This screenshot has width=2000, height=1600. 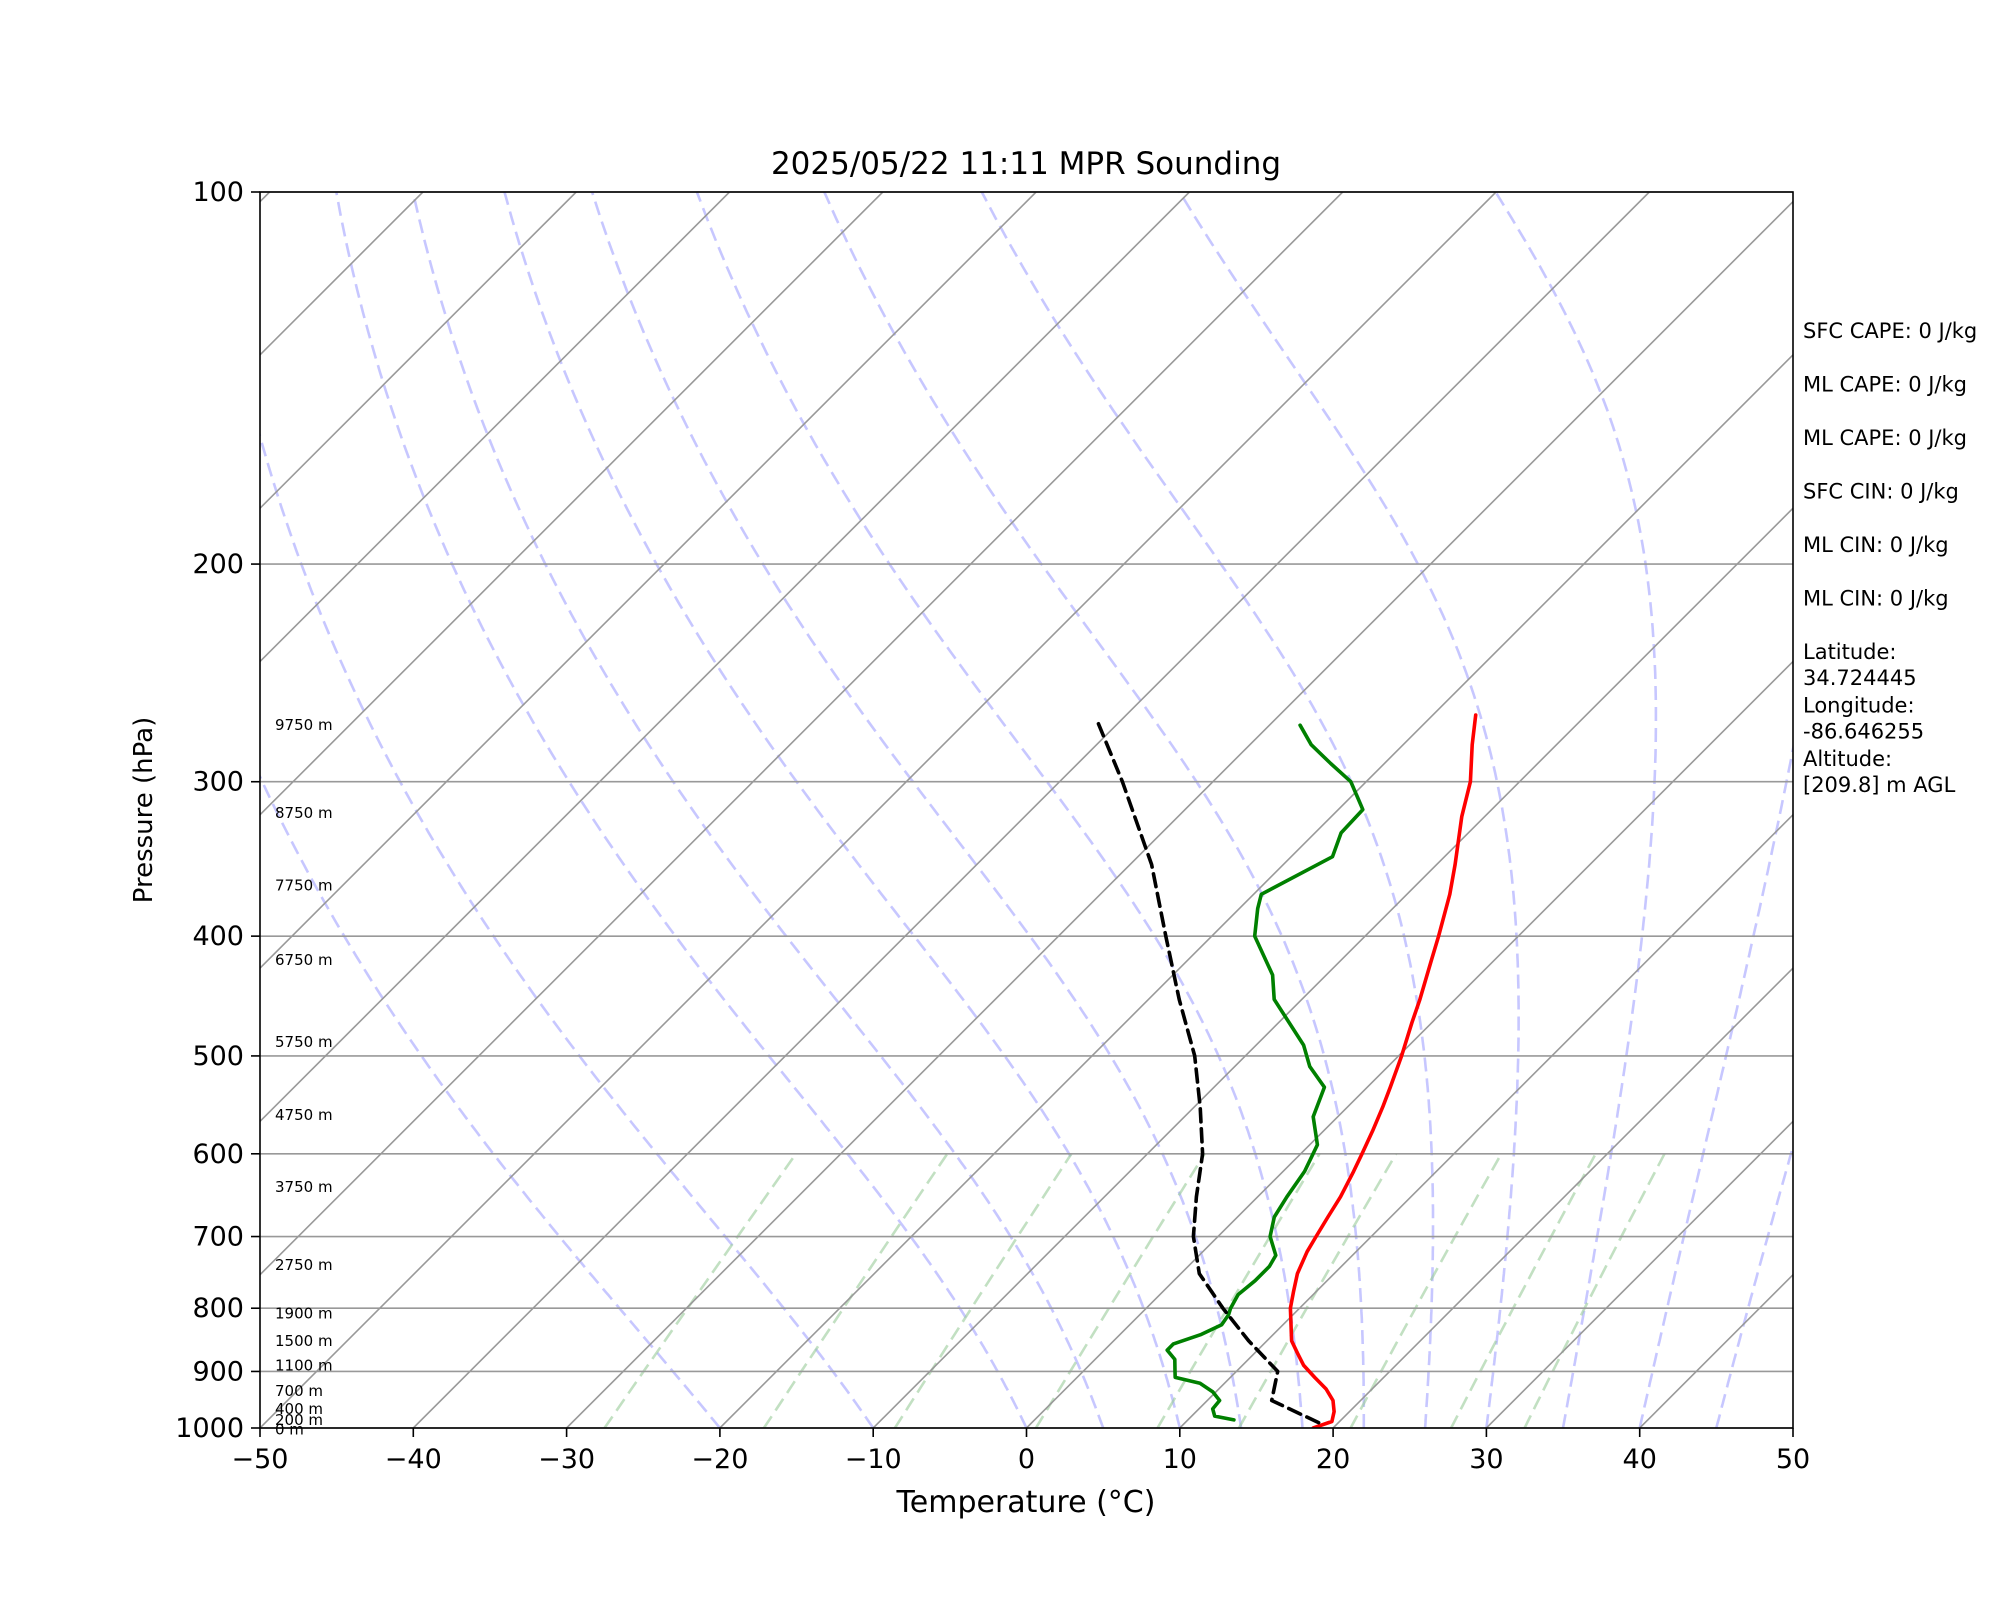 I want to click on height-label: 6750 m, so click(x=304, y=960).